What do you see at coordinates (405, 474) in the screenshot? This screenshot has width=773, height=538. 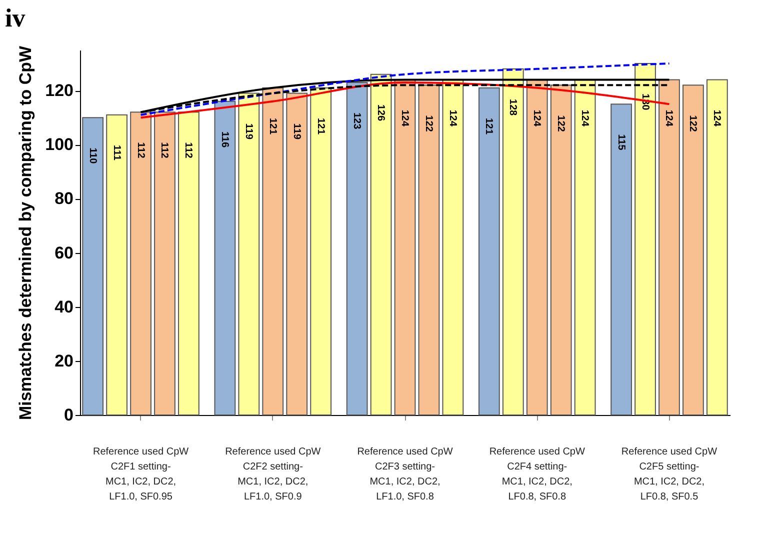 I see `x-tick-label: Reference used CpW C2F3 setting- MC1, IC2, DC2, LF1.0, SF0.8` at bounding box center [405, 474].